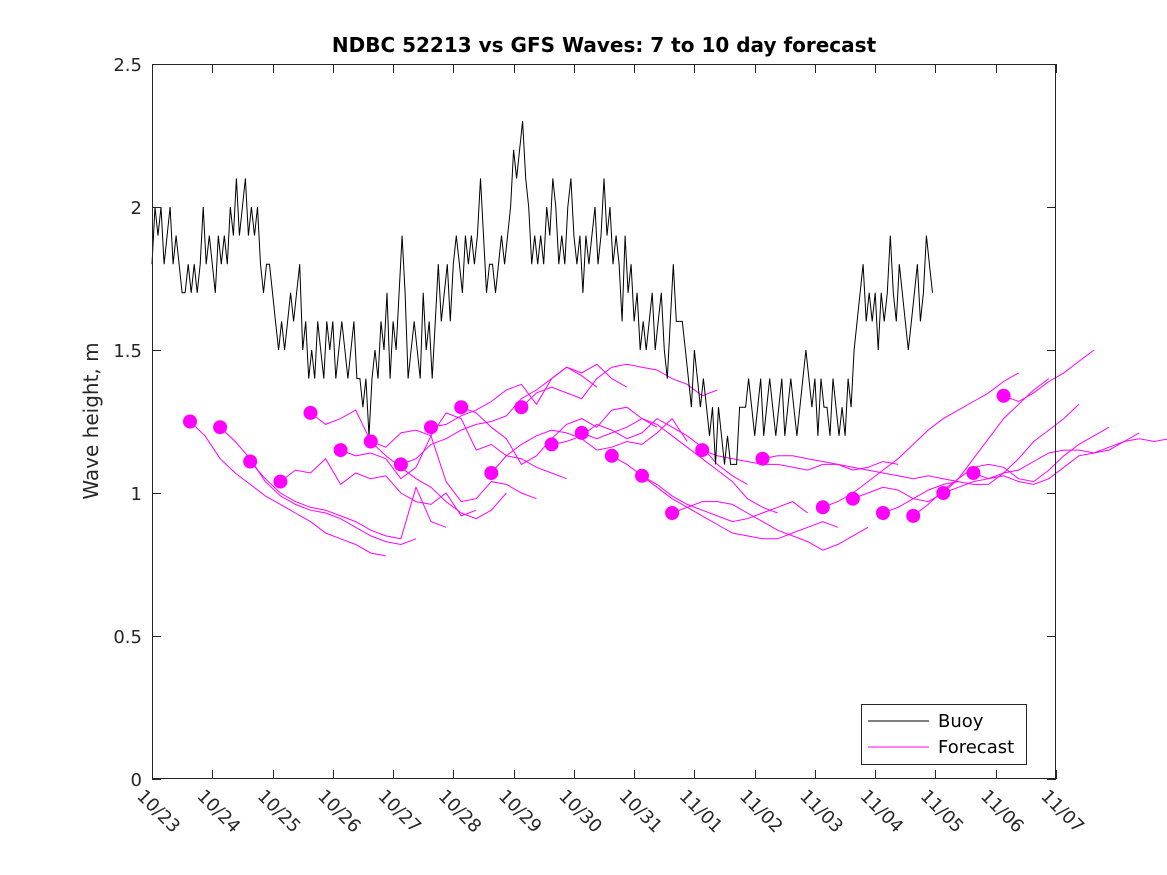  I want to click on legend-box, so click(944, 734).